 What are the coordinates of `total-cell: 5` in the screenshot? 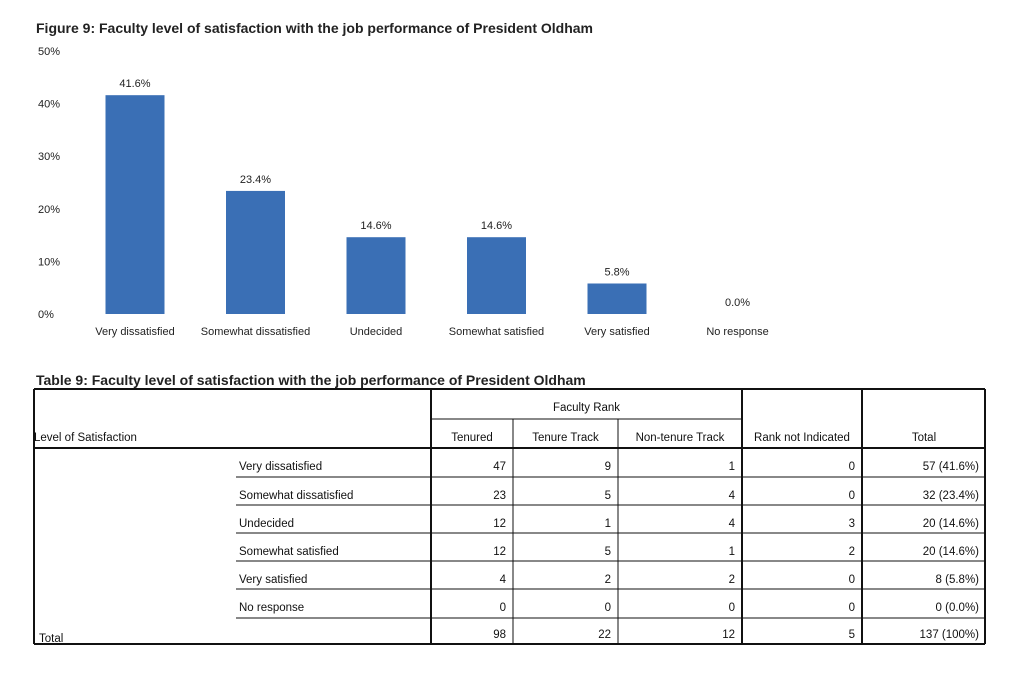 It's located at (851, 635).